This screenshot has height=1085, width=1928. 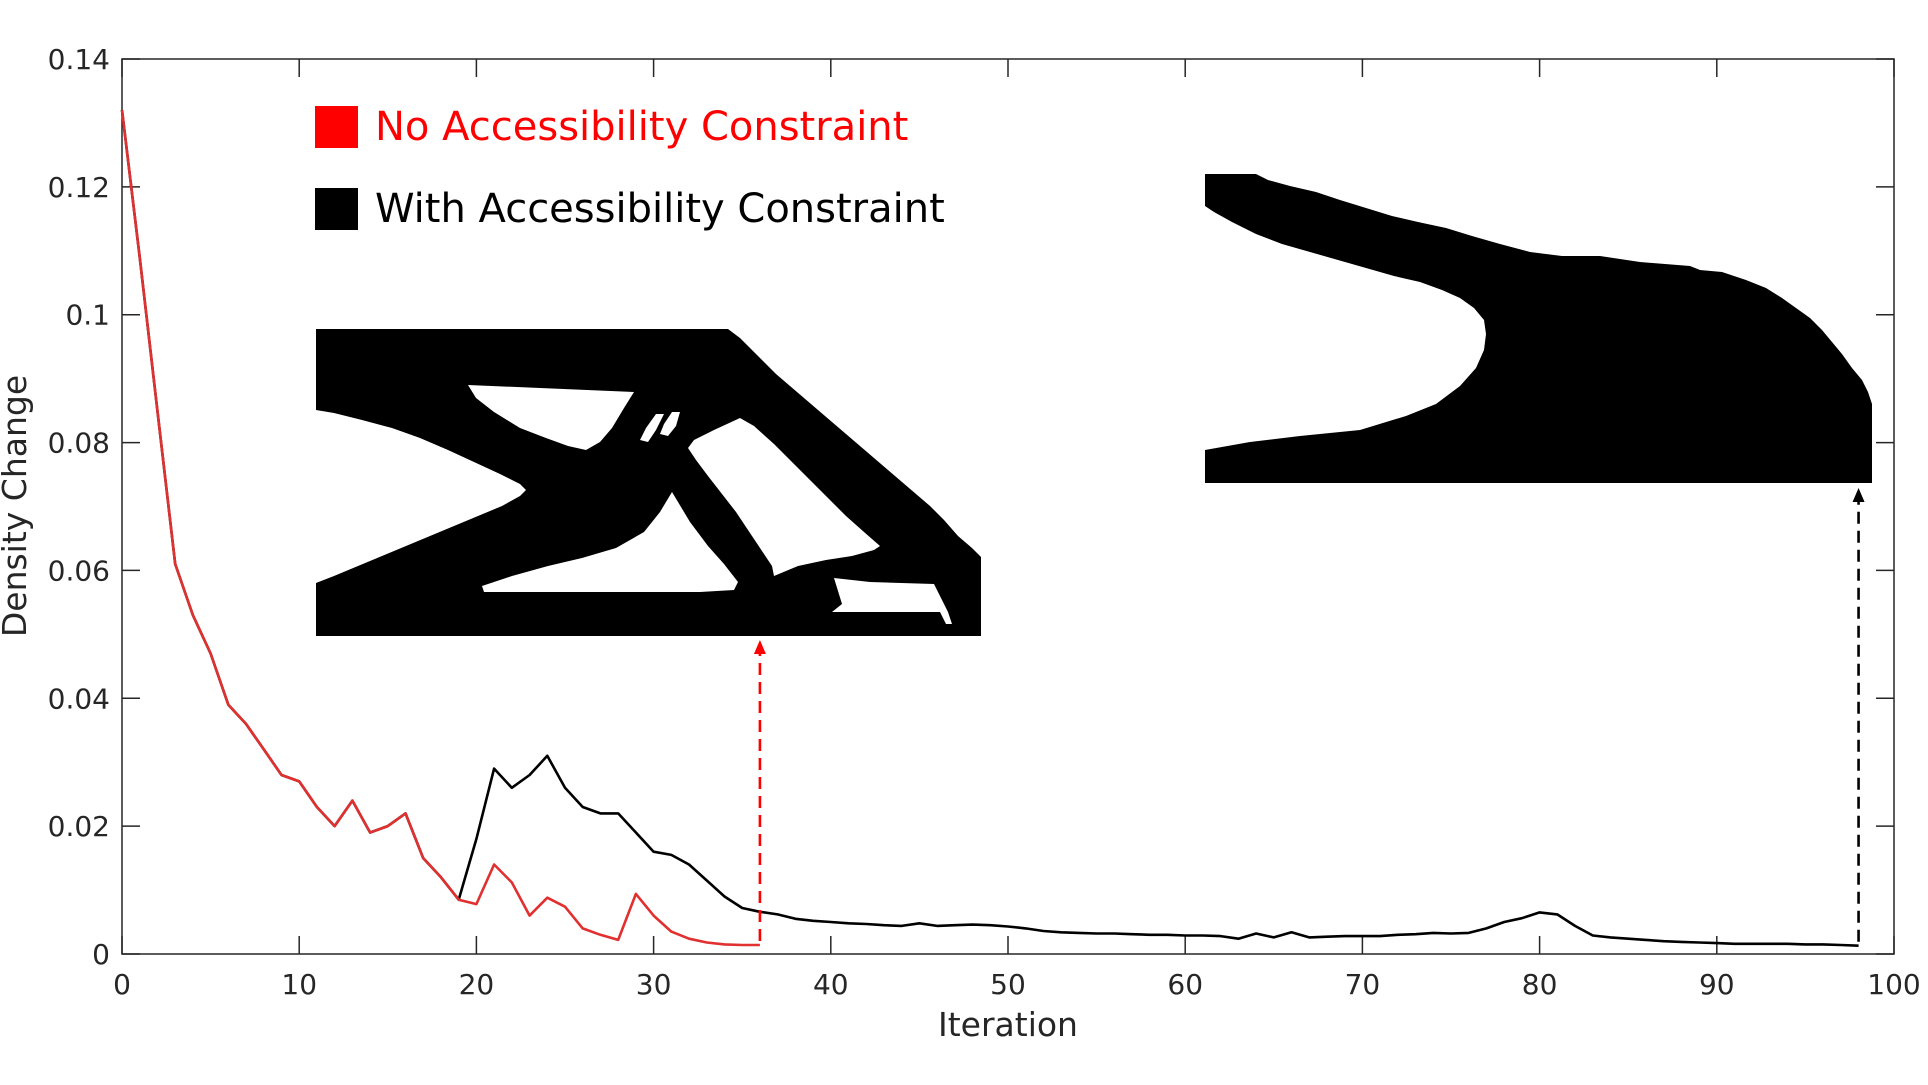 I want to click on y-tick-label: 0.08, so click(x=79, y=443).